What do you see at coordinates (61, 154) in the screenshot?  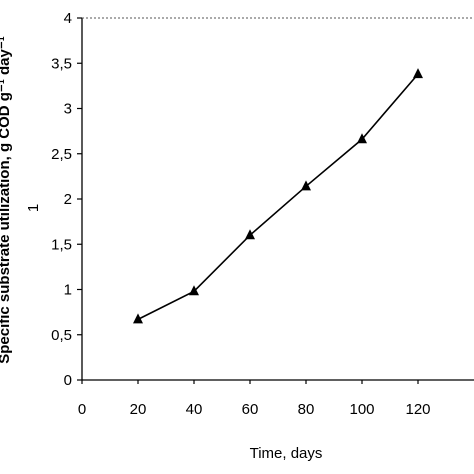 I see `y-tick-label: 2,5` at bounding box center [61, 154].